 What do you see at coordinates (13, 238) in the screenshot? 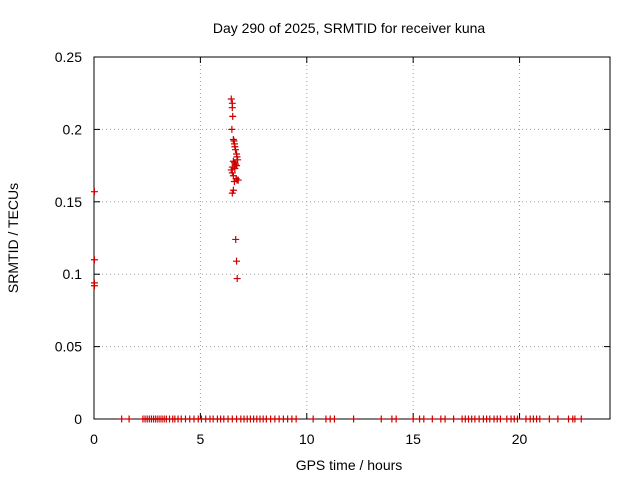
I see `y-axis-label: SRMTID / TECUs` at bounding box center [13, 238].